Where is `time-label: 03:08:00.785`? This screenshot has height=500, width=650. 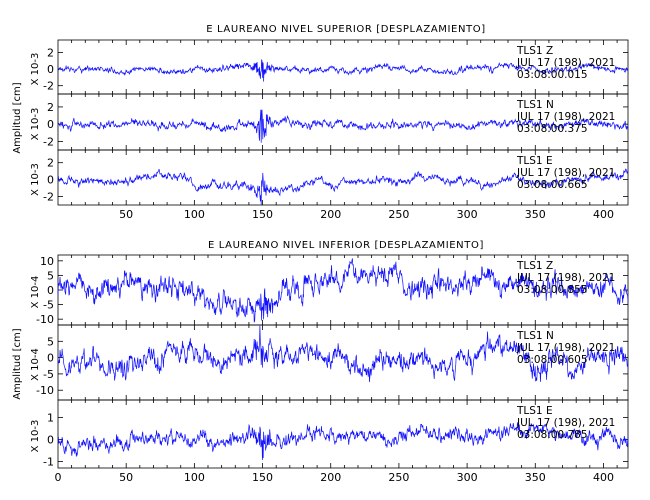 time-label: 03:08:00.785 is located at coordinates (552, 435).